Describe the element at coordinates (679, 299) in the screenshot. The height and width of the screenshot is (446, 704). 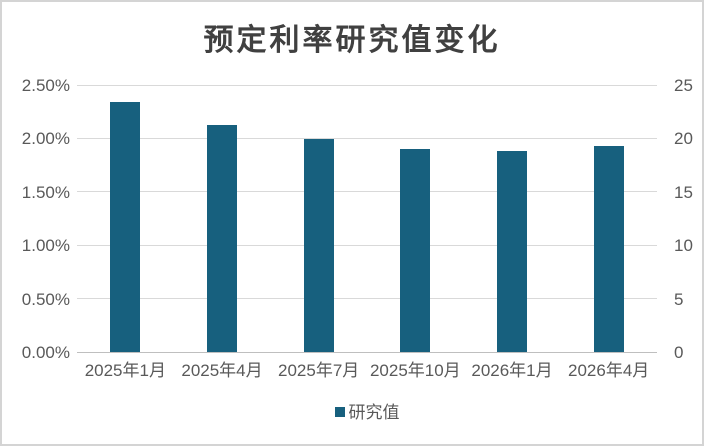
I see `y-axis-right-tick: 5` at that location.